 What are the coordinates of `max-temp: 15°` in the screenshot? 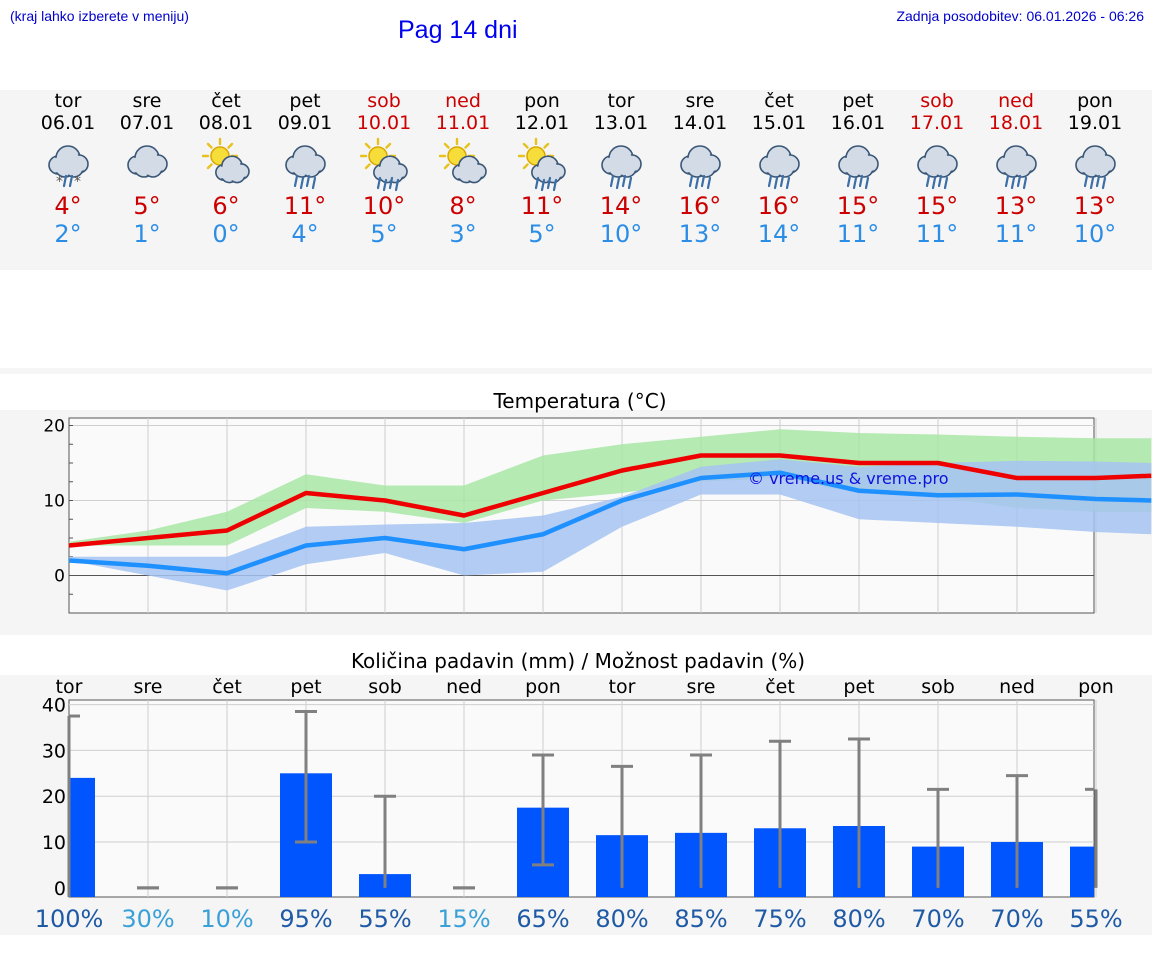 It's located at (937, 206).